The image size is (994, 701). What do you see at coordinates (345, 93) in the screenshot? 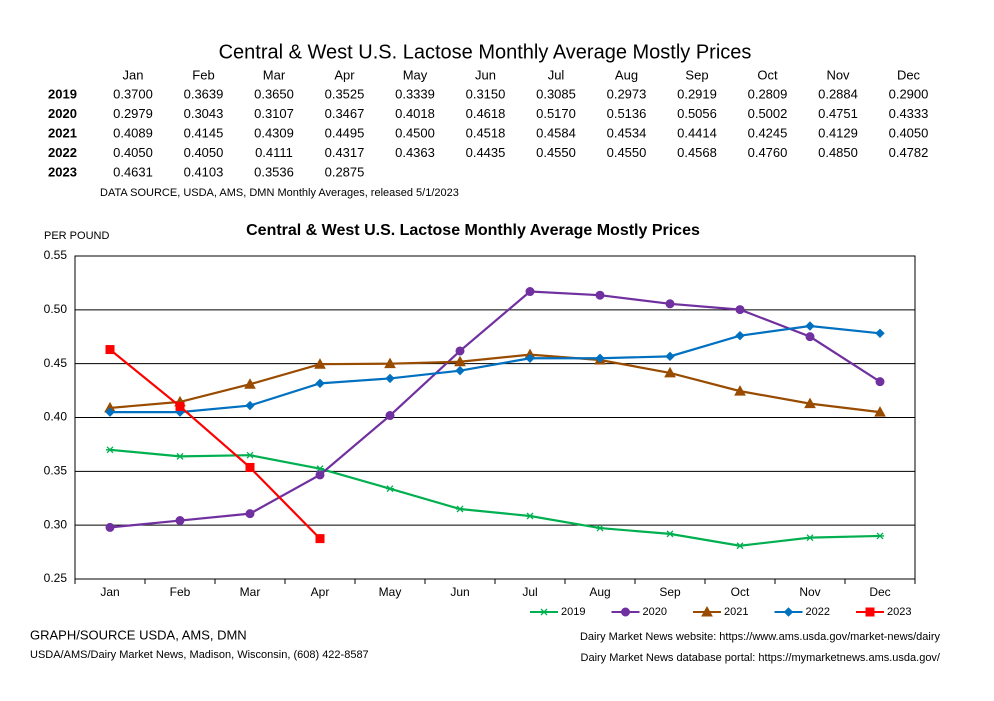
I see `table-cell: 0.3525` at bounding box center [345, 93].